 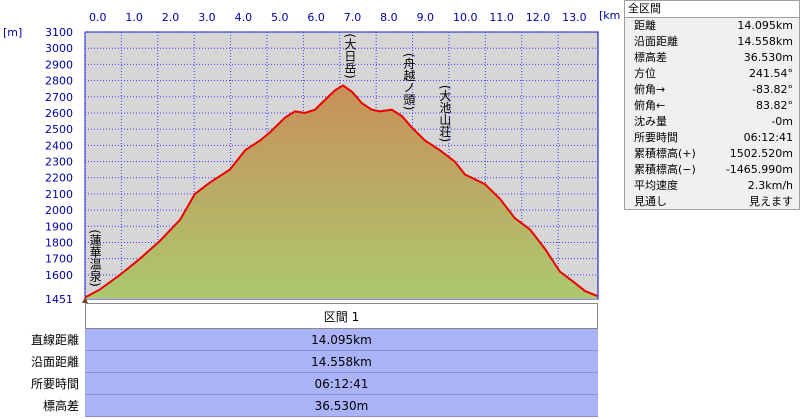 I want to click on panel-row: 沿面距離 14.558km, so click(x=712, y=42).